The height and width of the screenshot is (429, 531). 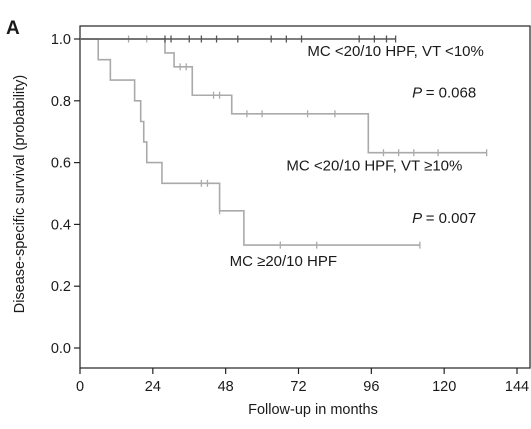 What do you see at coordinates (153, 387) in the screenshot?
I see `x-tick-label: 24` at bounding box center [153, 387].